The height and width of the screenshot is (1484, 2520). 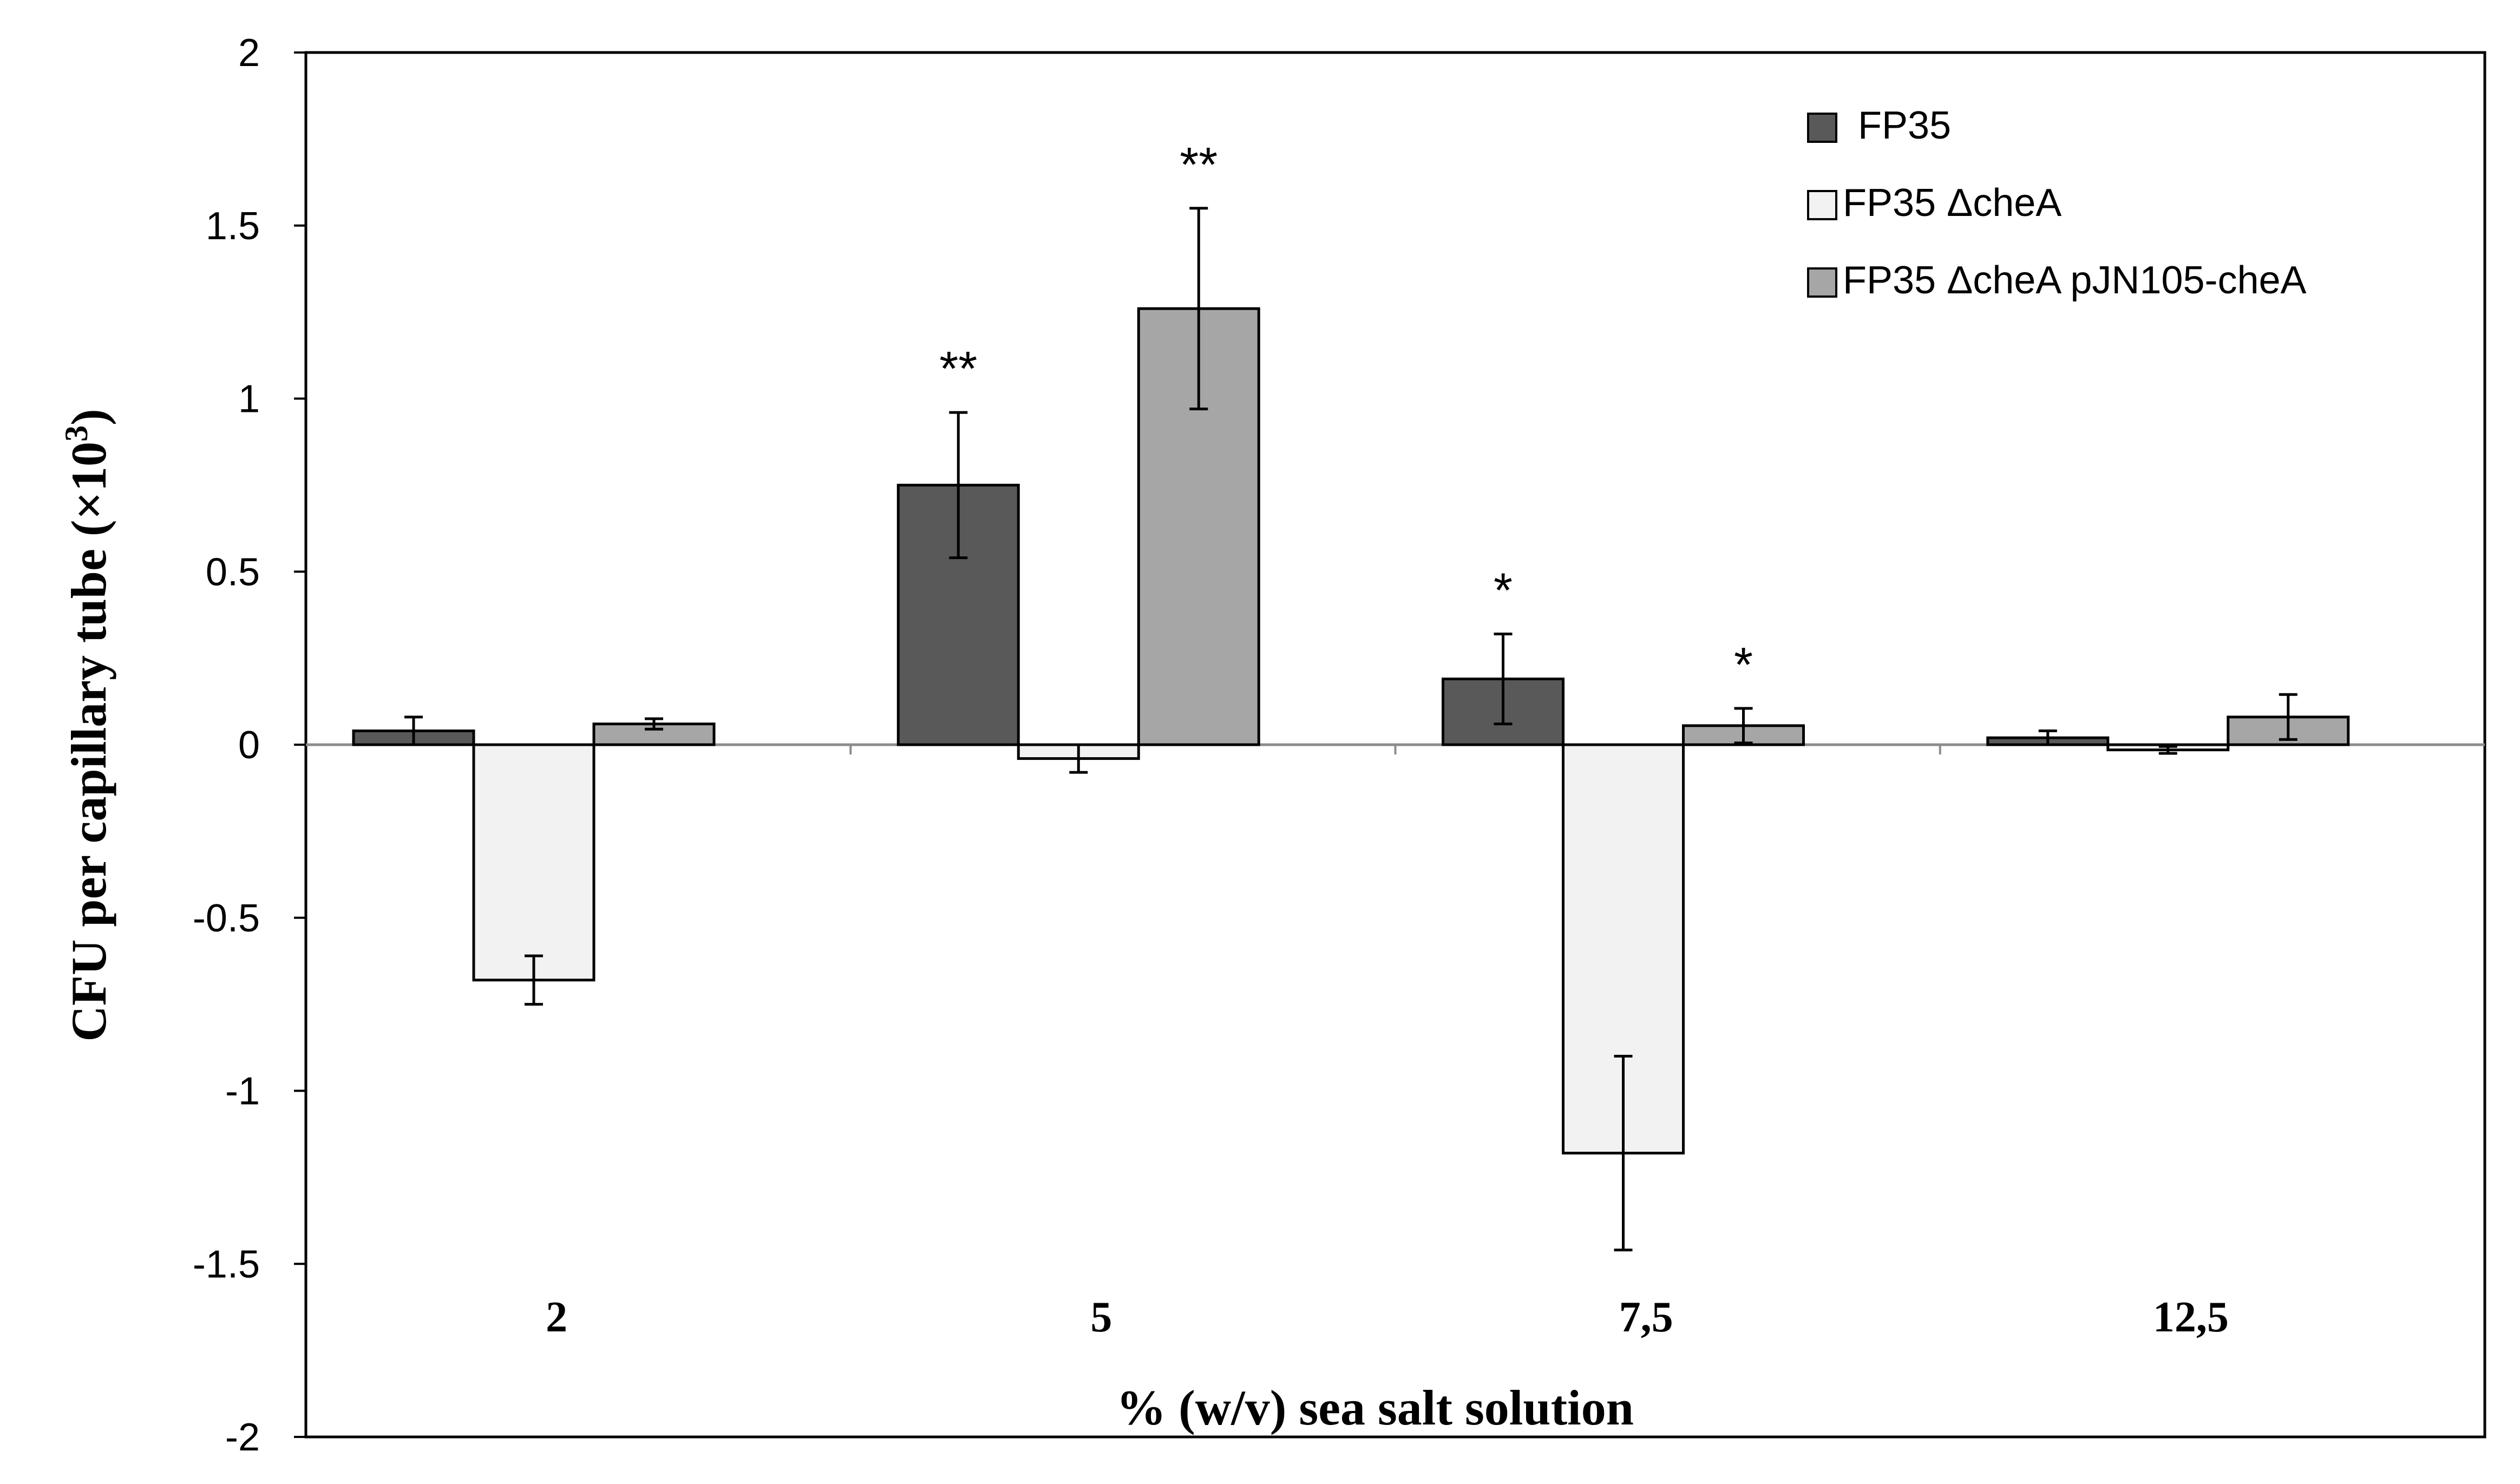 I want to click on y-axis-title: CFU per capillary tube (×103), so click(x=87, y=725).